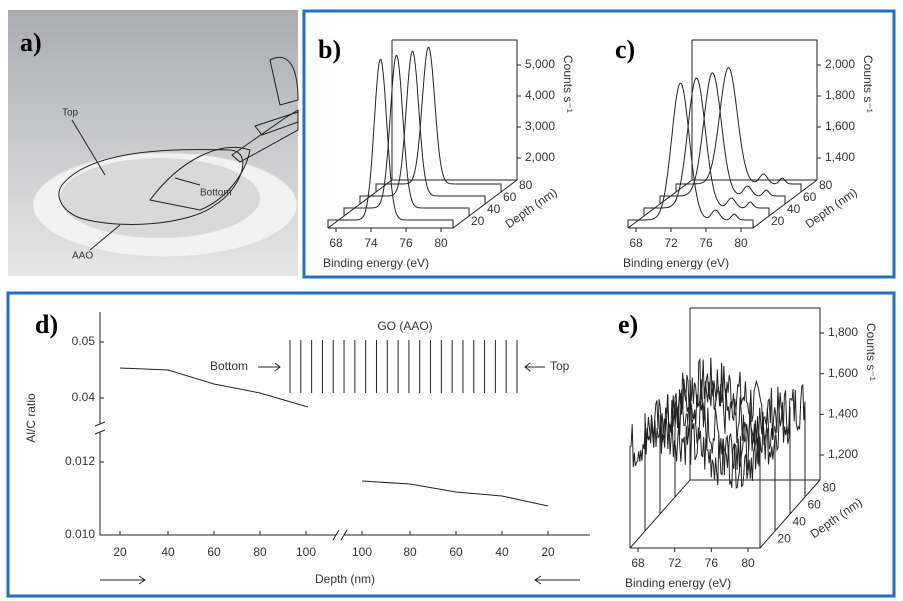 The image size is (903, 601). I want to click on direction-arrow, so click(340, 580).